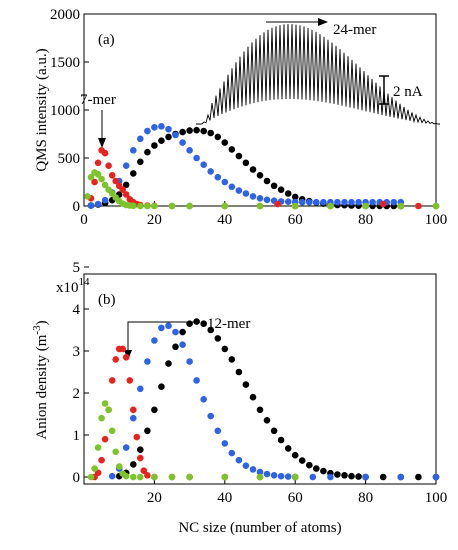  Describe the element at coordinates (77, 310) in the screenshot. I see `y-tick-label: 4` at that location.